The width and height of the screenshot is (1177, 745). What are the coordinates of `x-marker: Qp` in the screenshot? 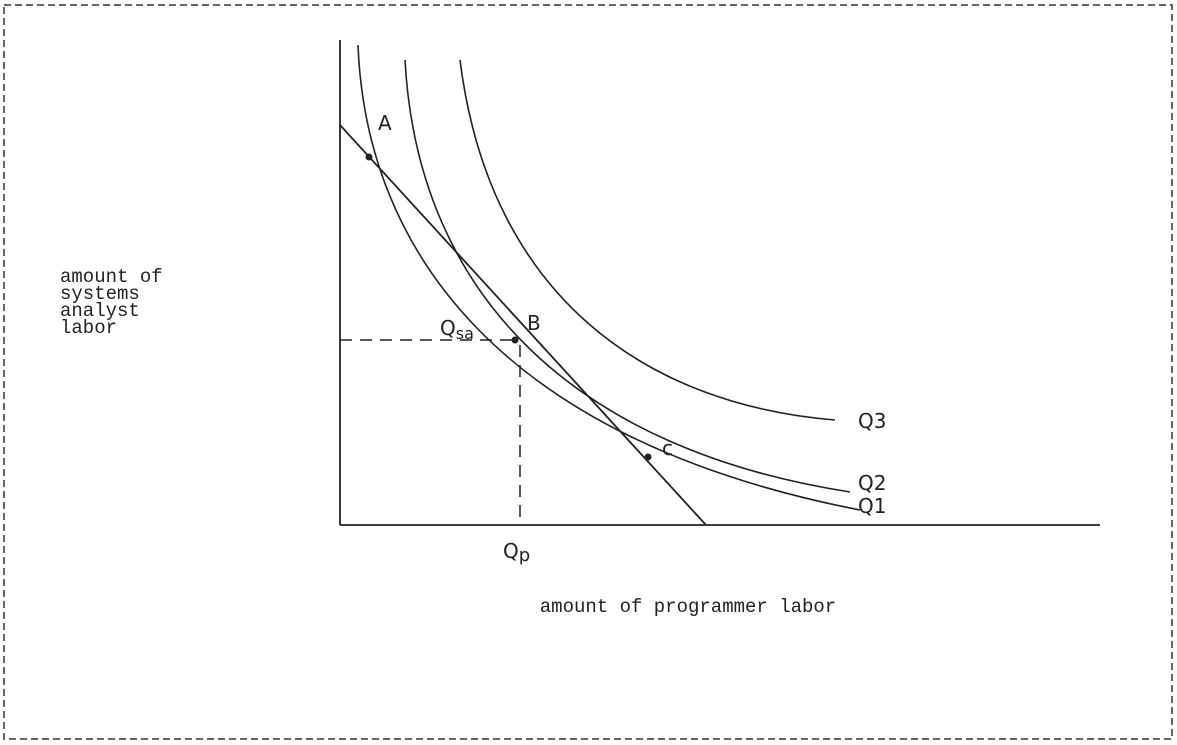 It's located at (516, 552).